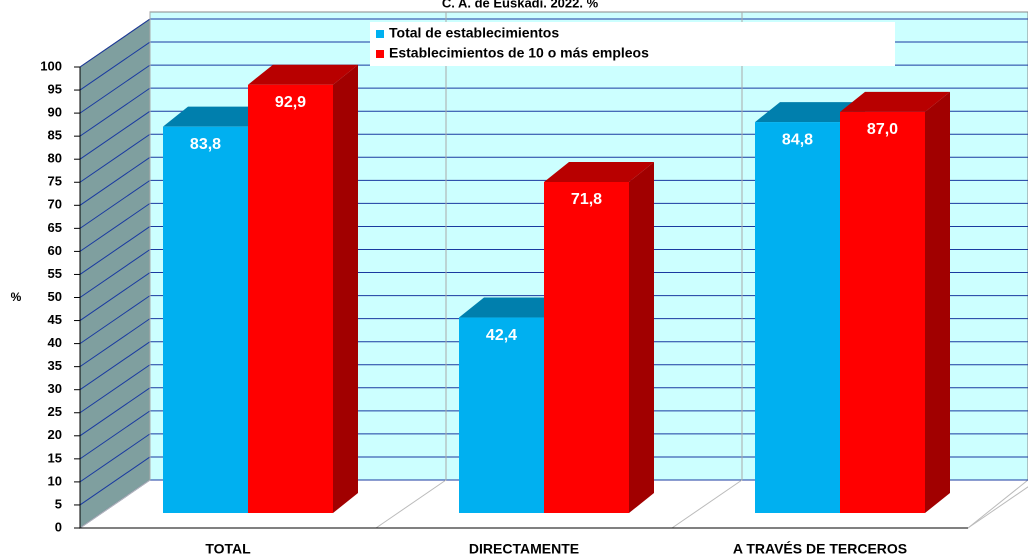 The height and width of the screenshot is (559, 1028). Describe the element at coordinates (228, 549) in the screenshot. I see `x-tick-label: TOTAL` at that location.